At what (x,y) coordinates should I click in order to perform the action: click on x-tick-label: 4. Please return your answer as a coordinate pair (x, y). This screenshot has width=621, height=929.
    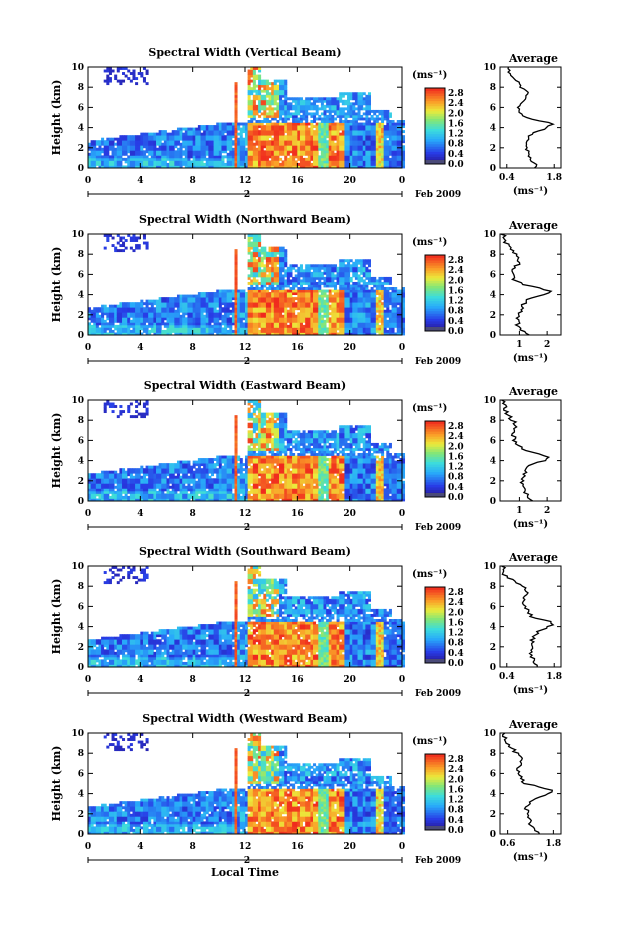
    Looking at the image, I should click on (140, 181).